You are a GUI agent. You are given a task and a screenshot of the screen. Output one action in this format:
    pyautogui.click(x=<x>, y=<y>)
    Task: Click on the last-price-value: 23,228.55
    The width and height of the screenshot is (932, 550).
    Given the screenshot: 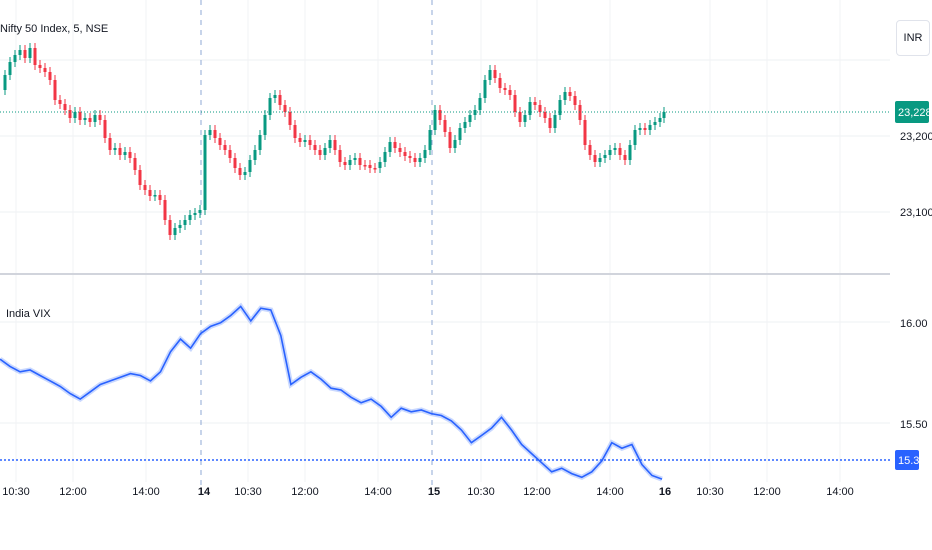 What is the action you would take?
    pyautogui.click(x=915, y=113)
    